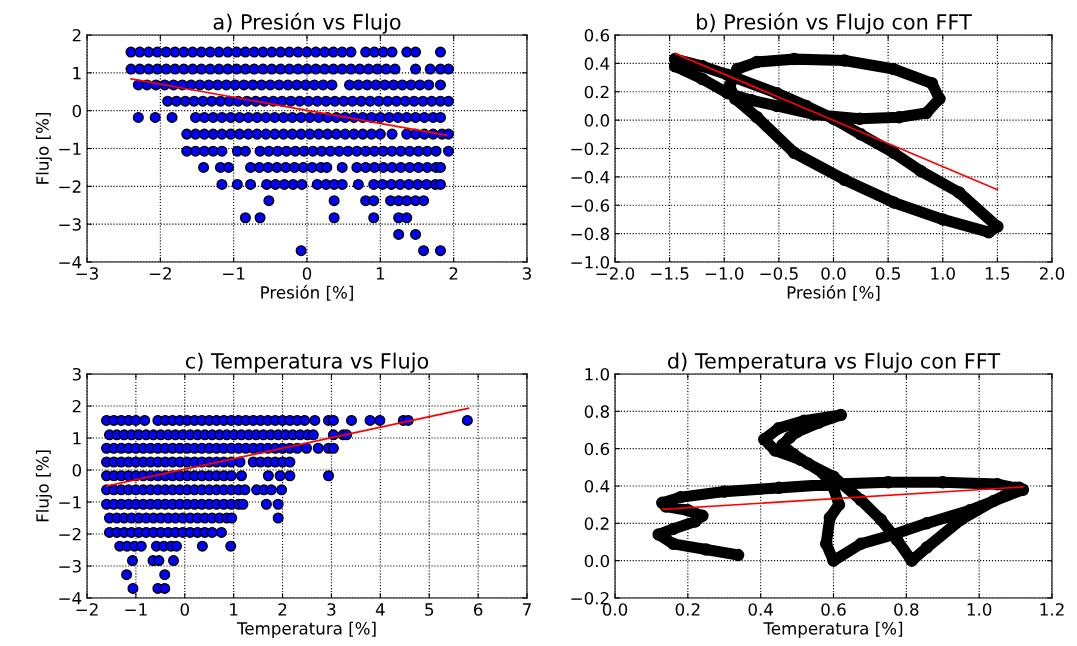 Image resolution: width=1077 pixels, height=646 pixels. I want to click on y-tick-label: −0.4, so click(590, 177).